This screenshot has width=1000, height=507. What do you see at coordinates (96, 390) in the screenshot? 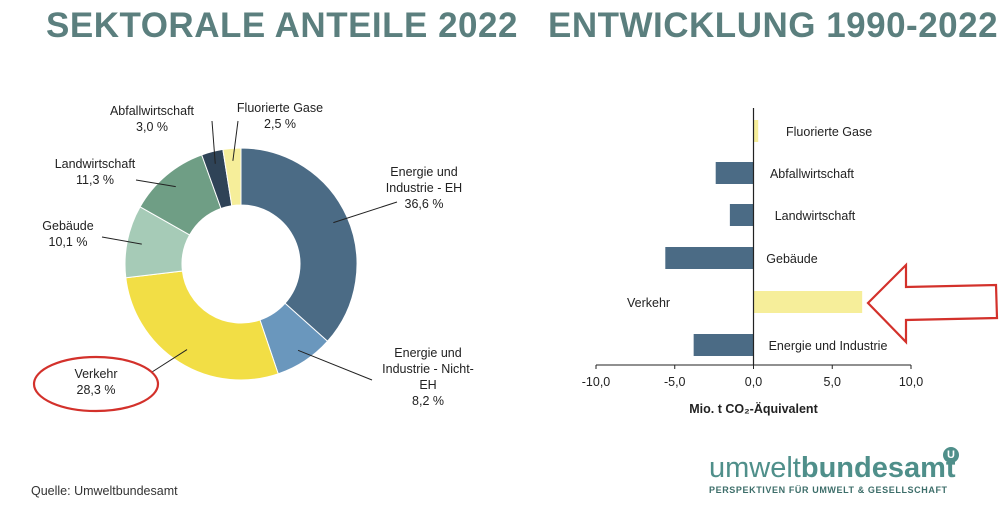
I see `donut-label-line: 28,3 %` at bounding box center [96, 390].